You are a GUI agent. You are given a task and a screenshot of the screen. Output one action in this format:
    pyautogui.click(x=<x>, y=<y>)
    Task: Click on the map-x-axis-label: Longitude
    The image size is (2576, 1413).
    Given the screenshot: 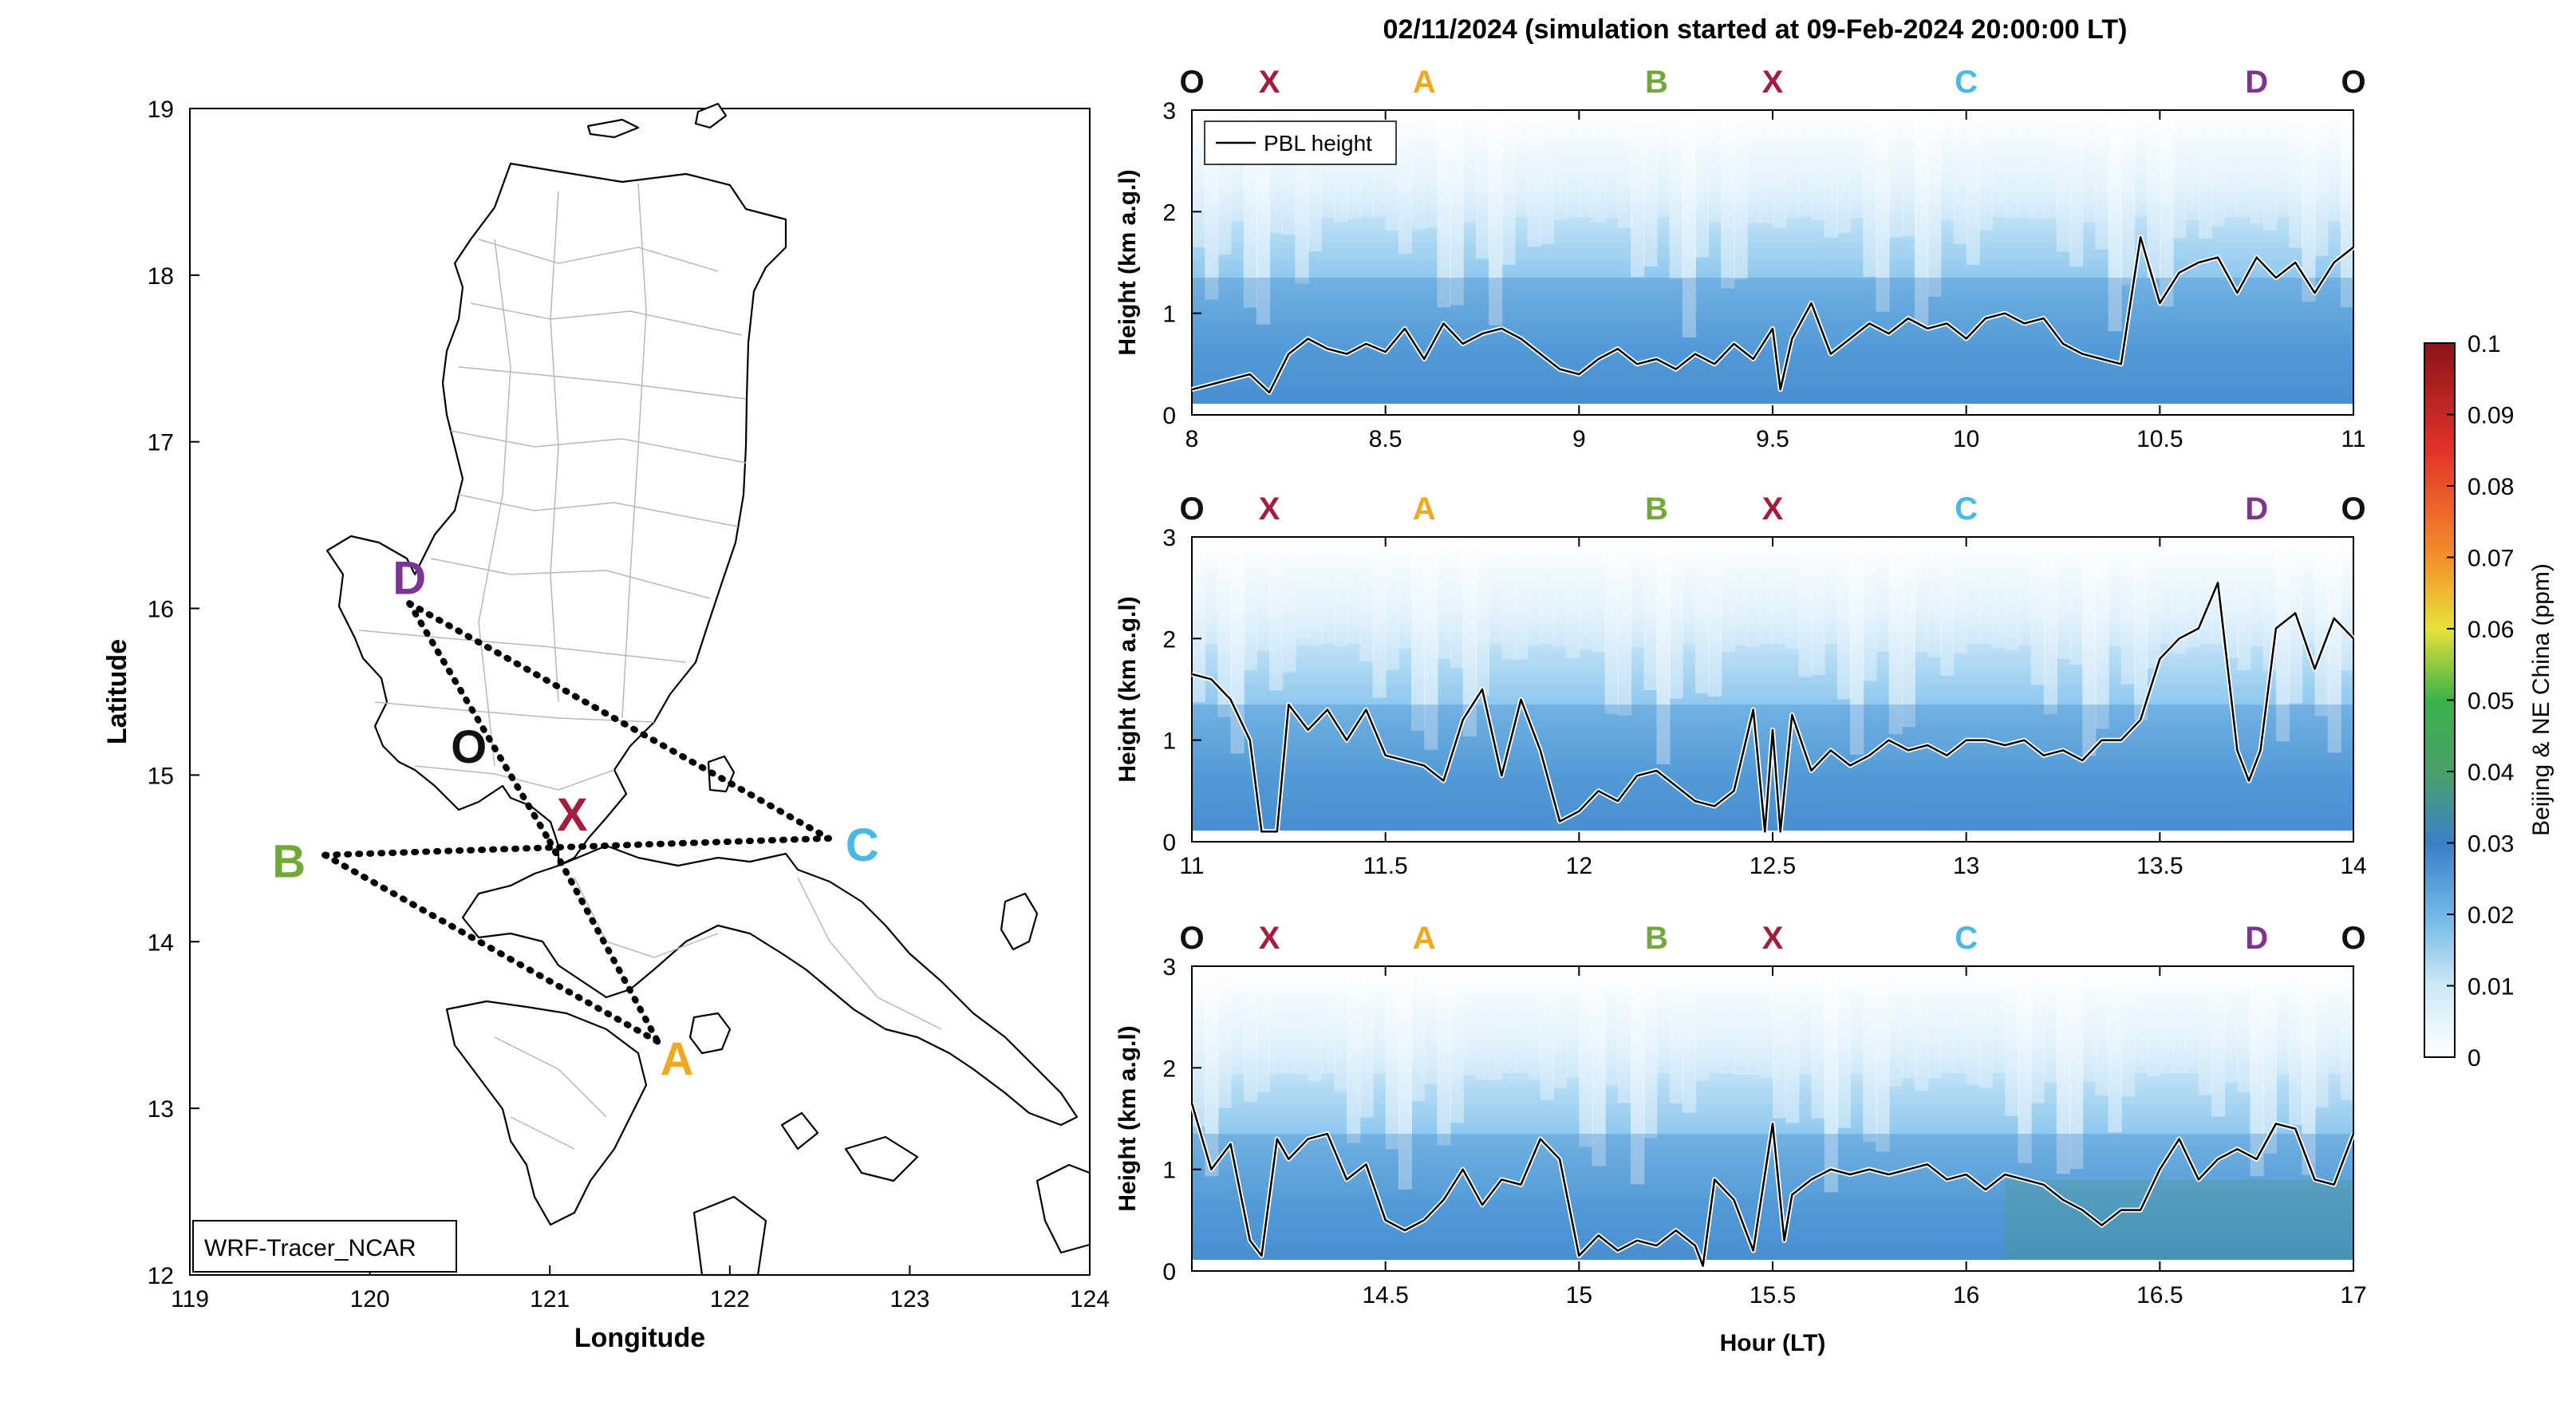 What is the action you would take?
    pyautogui.click(x=639, y=1338)
    